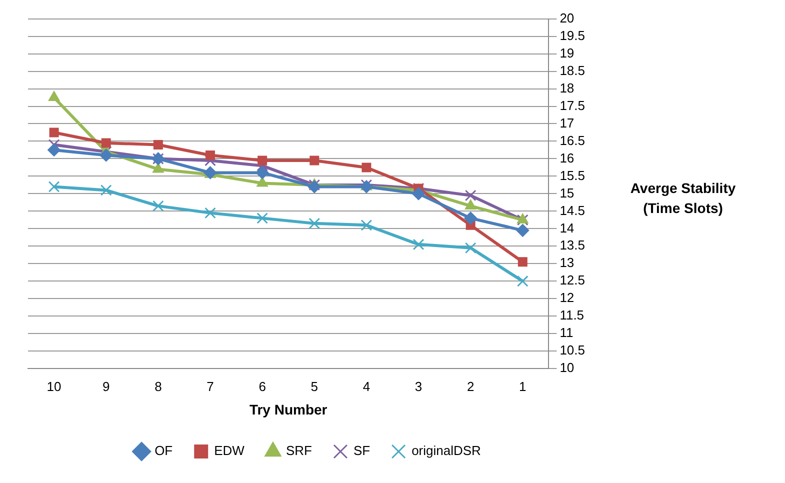  What do you see at coordinates (470, 386) in the screenshot?
I see `x-tick-label: 2` at bounding box center [470, 386].